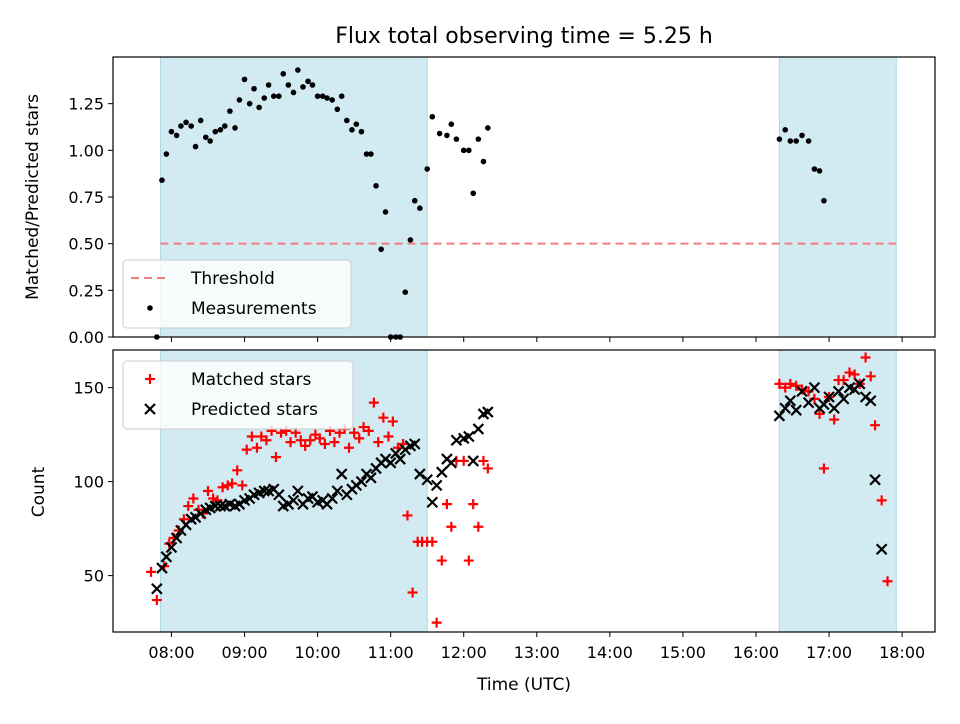 This screenshot has height=724, width=960. What do you see at coordinates (238, 395) in the screenshot?
I see `legend-bottom: Matched stars Predicted stars` at bounding box center [238, 395].